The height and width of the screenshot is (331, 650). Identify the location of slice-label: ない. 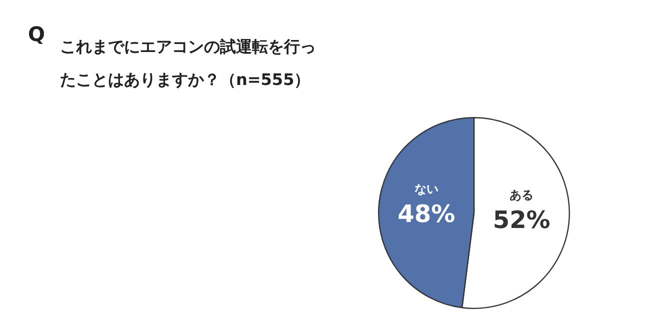
(426, 189).